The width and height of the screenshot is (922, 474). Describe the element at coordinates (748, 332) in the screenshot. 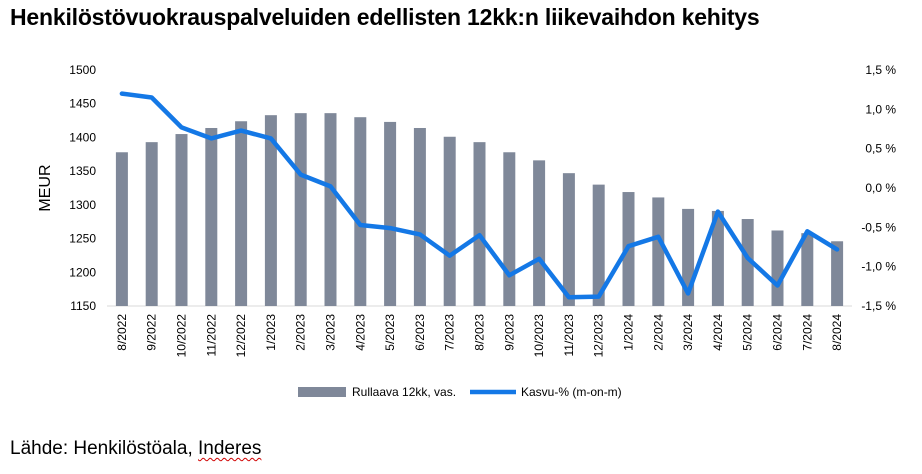

I see `x-tick-label: 5/2024` at that location.